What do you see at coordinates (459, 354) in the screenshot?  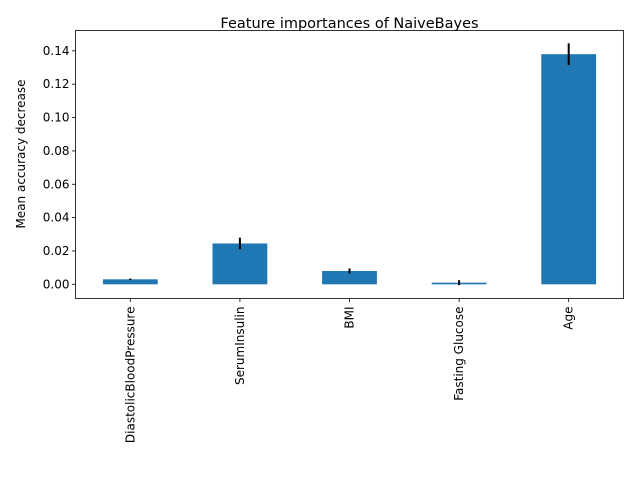 I see `x-tick-label: Fasting Glucose` at bounding box center [459, 354].